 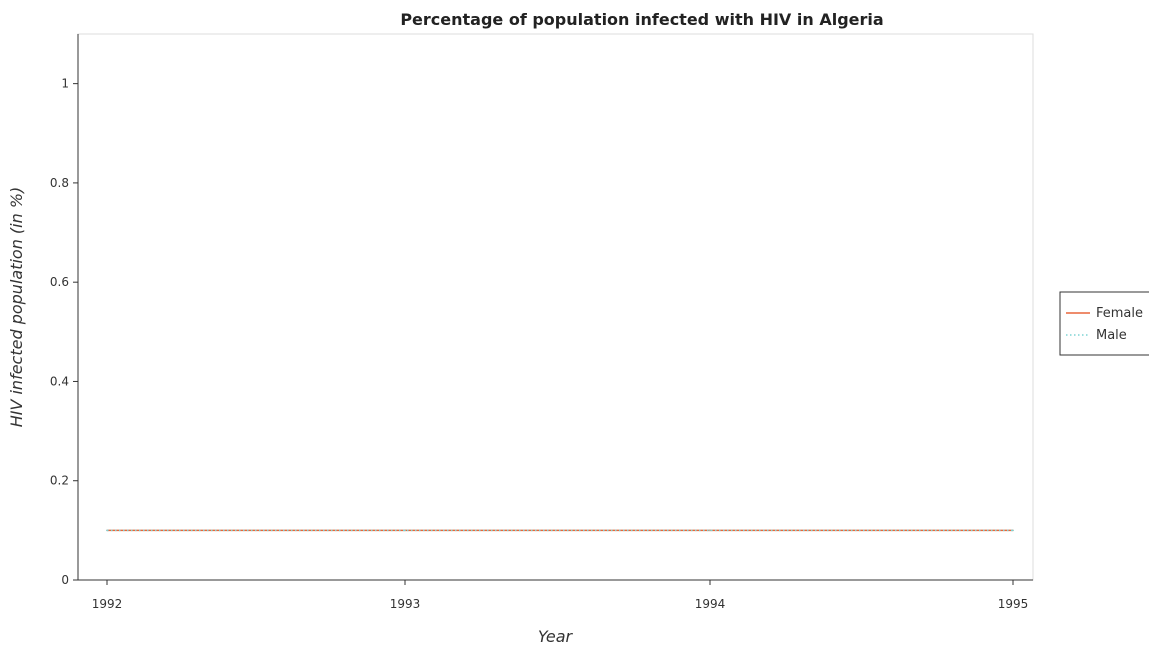 I want to click on y-tick-label: 0.8, so click(x=59, y=183).